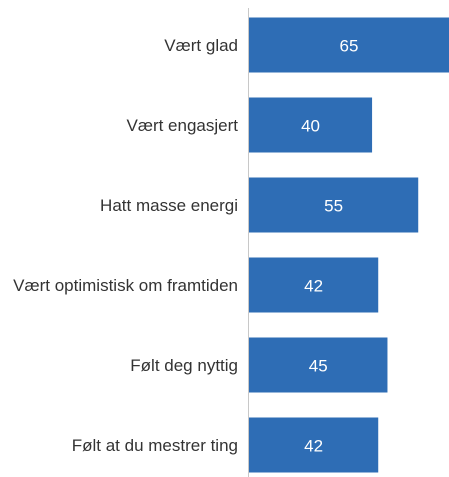 The image size is (449, 477). I want to click on value-label: 65, so click(349, 45).